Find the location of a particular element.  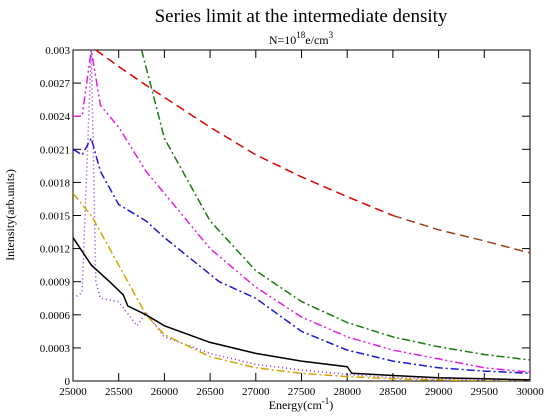

chart-title: Series limit at the intermediate density is located at coordinates (301, 16).